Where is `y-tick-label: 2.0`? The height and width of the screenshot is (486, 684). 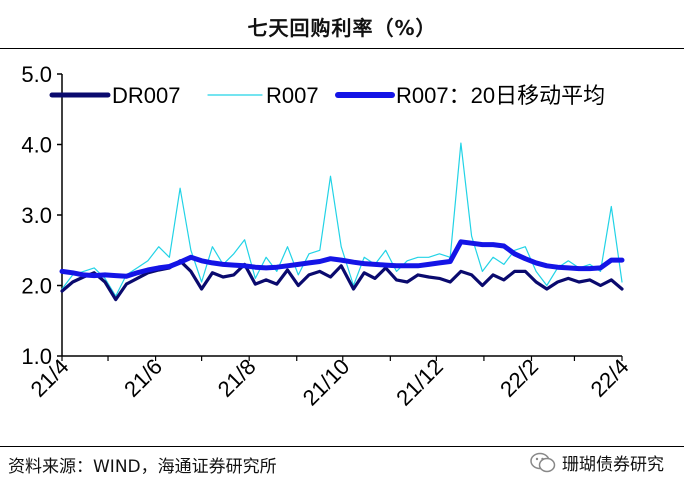
y-tick-label: 2.0 is located at coordinates (36, 286).